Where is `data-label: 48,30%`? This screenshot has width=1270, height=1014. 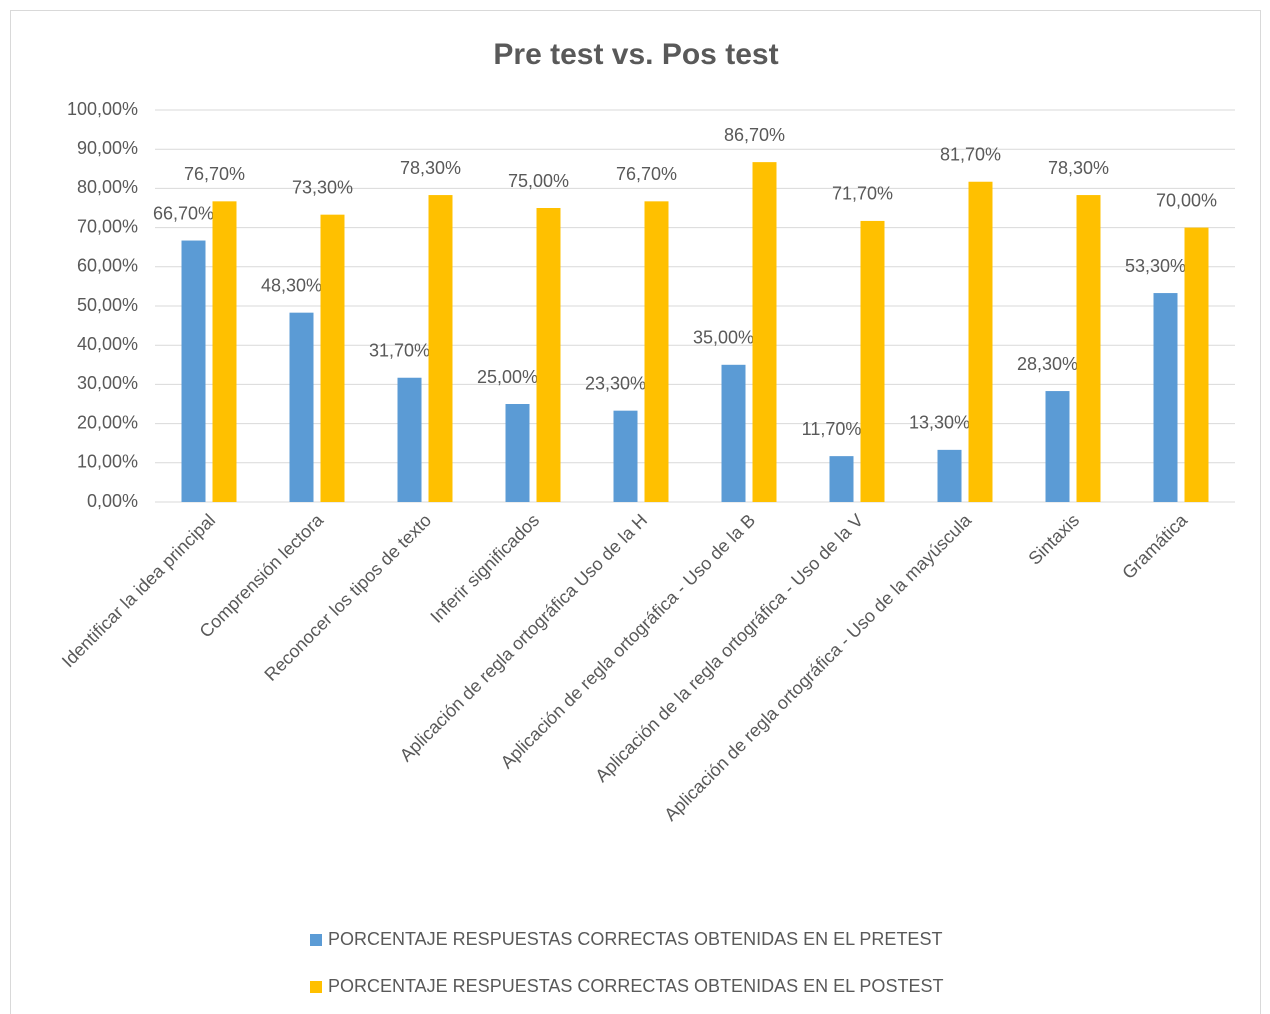
data-label: 48,30% is located at coordinates (291, 285).